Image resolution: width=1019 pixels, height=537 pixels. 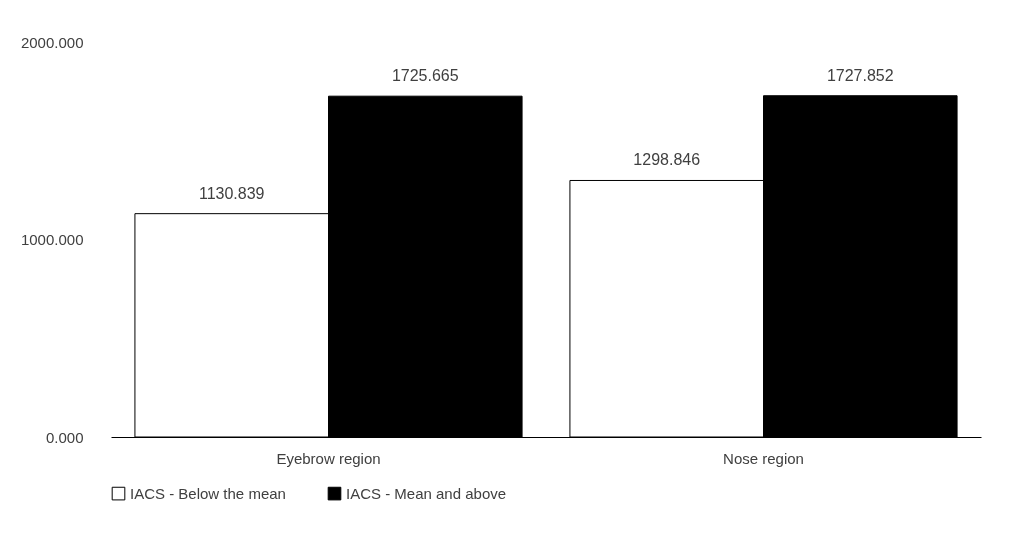 What do you see at coordinates (860, 75) in the screenshot?
I see `data-label: 1727.852` at bounding box center [860, 75].